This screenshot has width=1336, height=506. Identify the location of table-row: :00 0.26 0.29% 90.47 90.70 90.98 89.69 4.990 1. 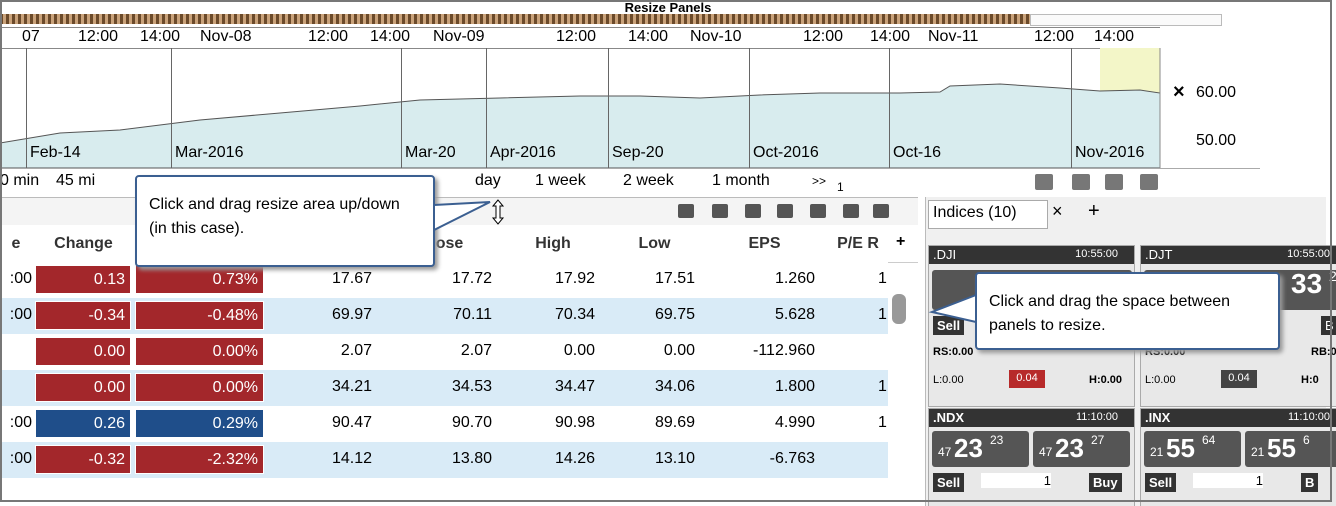
(444, 424).